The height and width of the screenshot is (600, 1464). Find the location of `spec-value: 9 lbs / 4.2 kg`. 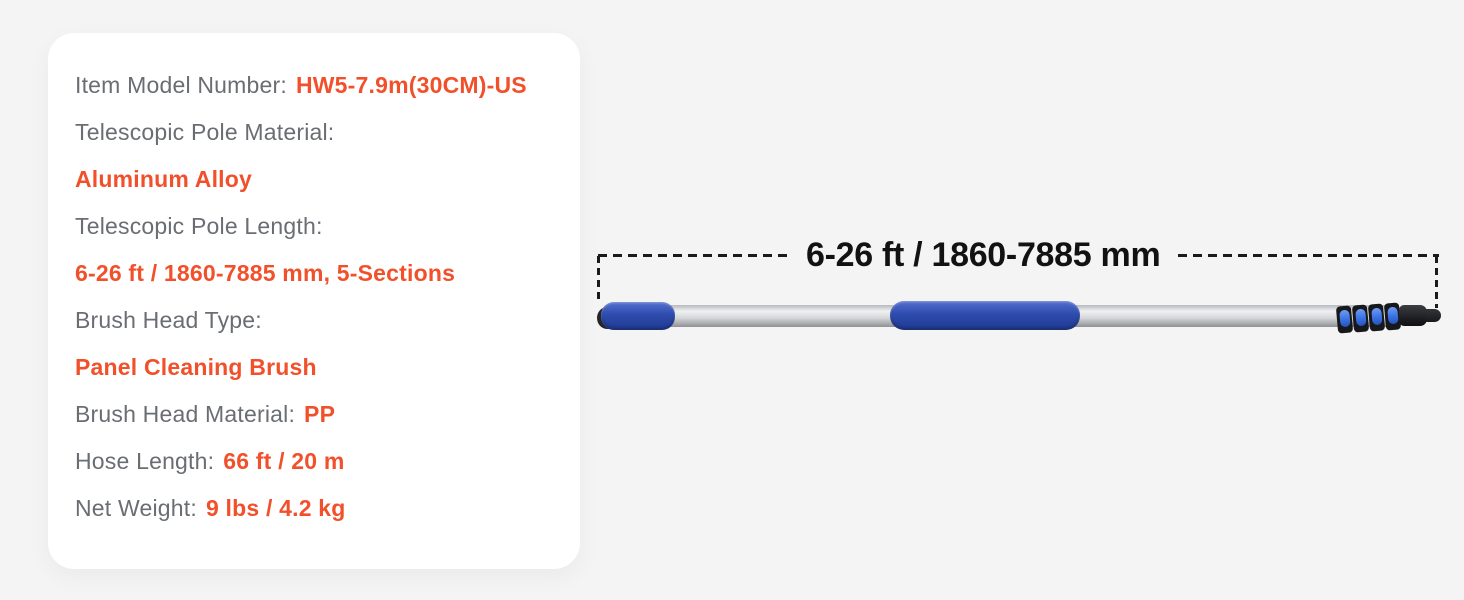

spec-value: 9 lbs / 4.2 kg is located at coordinates (275, 508).